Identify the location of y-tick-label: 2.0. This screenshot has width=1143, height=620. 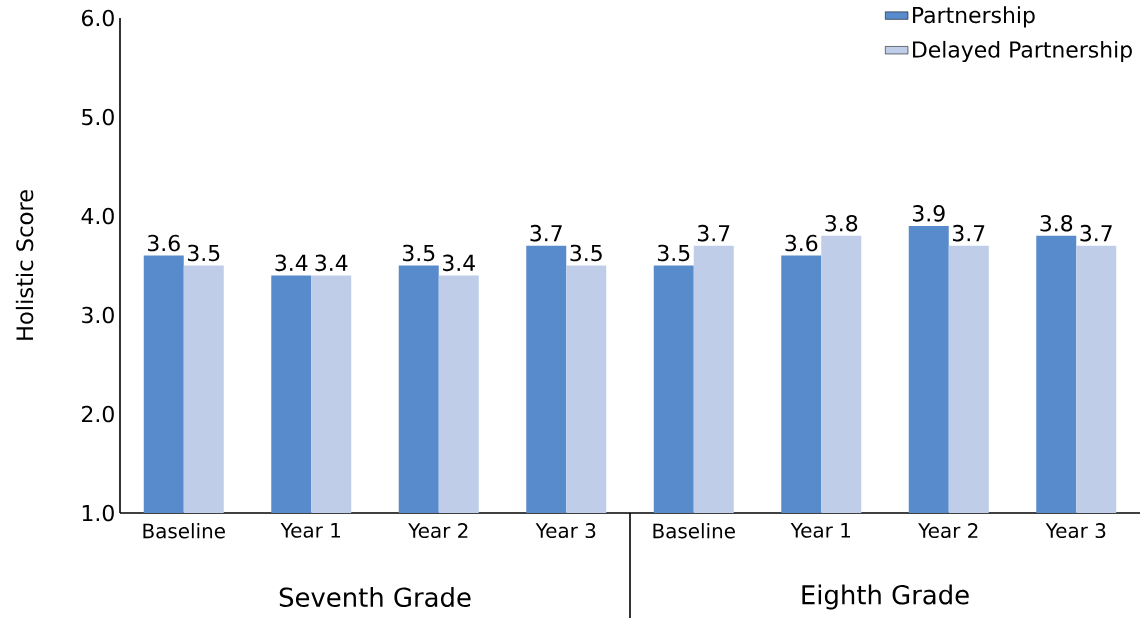
(98, 414).